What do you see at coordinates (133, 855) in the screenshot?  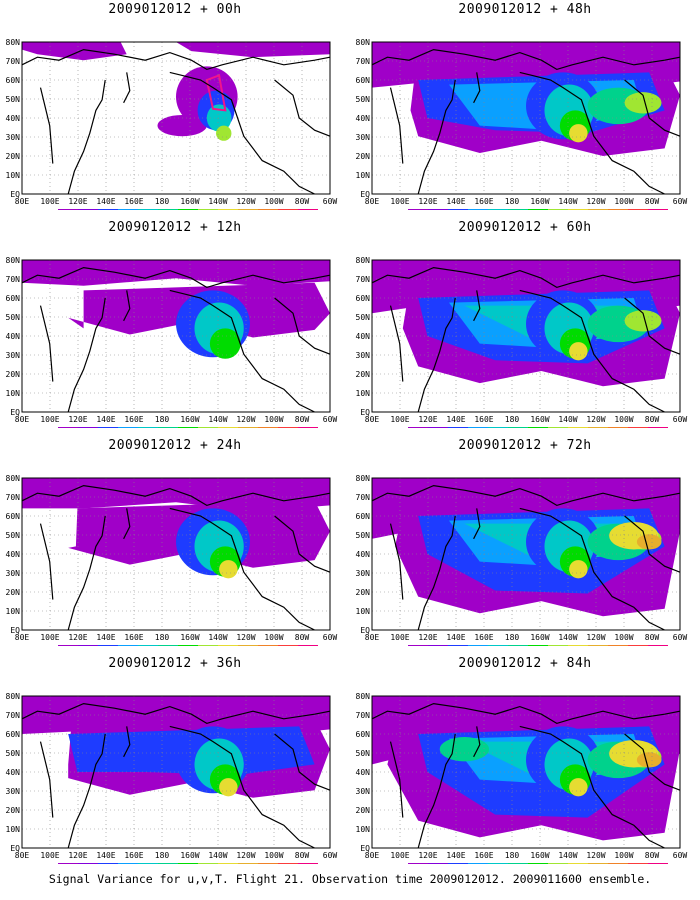 I see `lon-label: 160E` at bounding box center [133, 855].